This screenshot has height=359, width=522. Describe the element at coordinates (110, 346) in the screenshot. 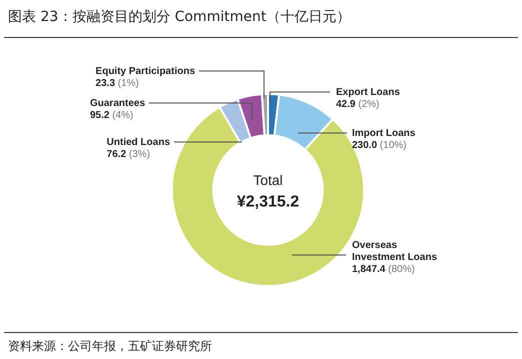

I see `text: 资料来源：公司年报，五矿证券研究所` at that location.